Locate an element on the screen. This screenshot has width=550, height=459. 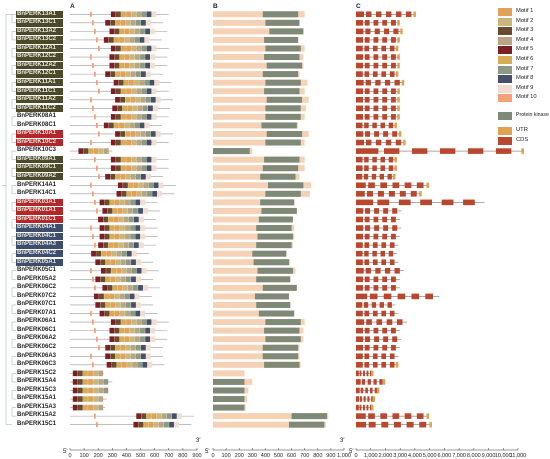
panel-label-a: A is located at coordinates (72, 6).